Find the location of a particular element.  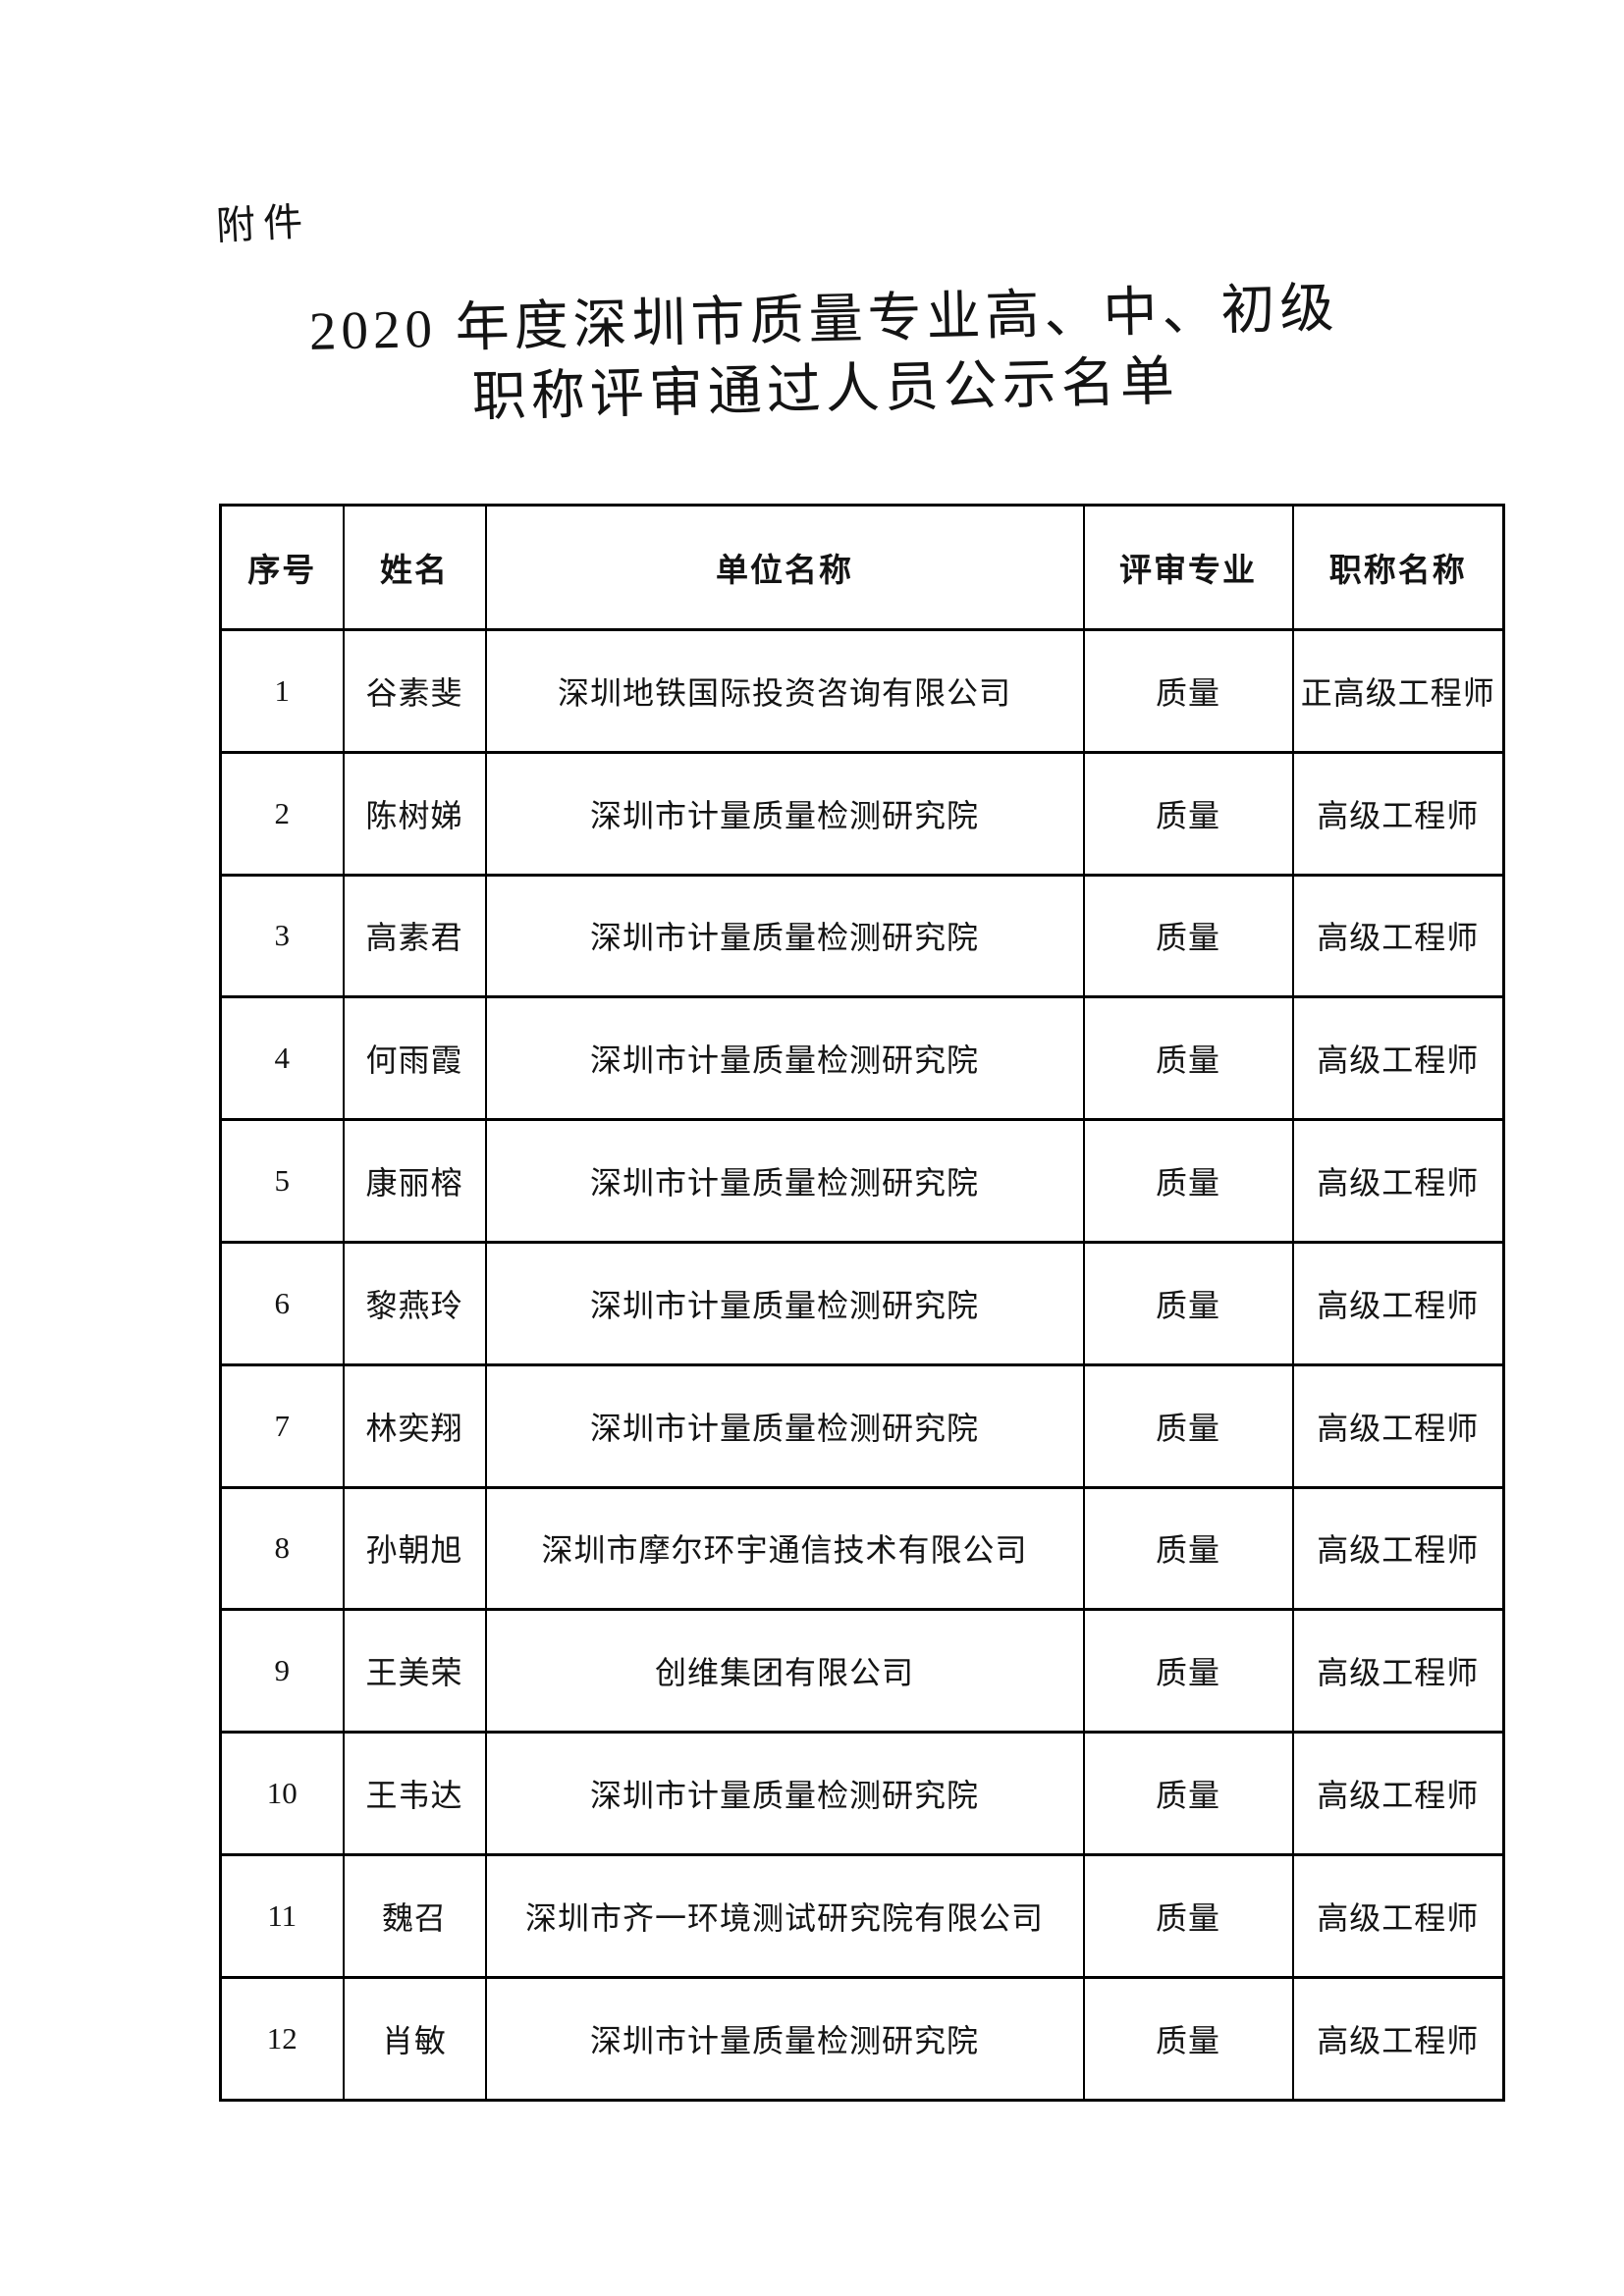

title-cell: 正高级工程师 is located at coordinates (1398, 691).